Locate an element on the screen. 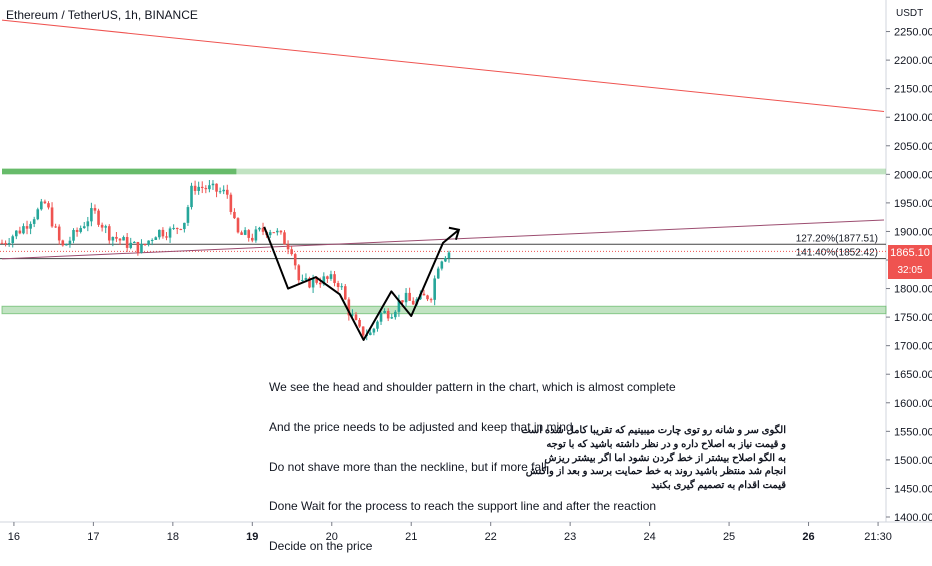 The width and height of the screenshot is (932, 566). resistance-zone is located at coordinates (119, 171).